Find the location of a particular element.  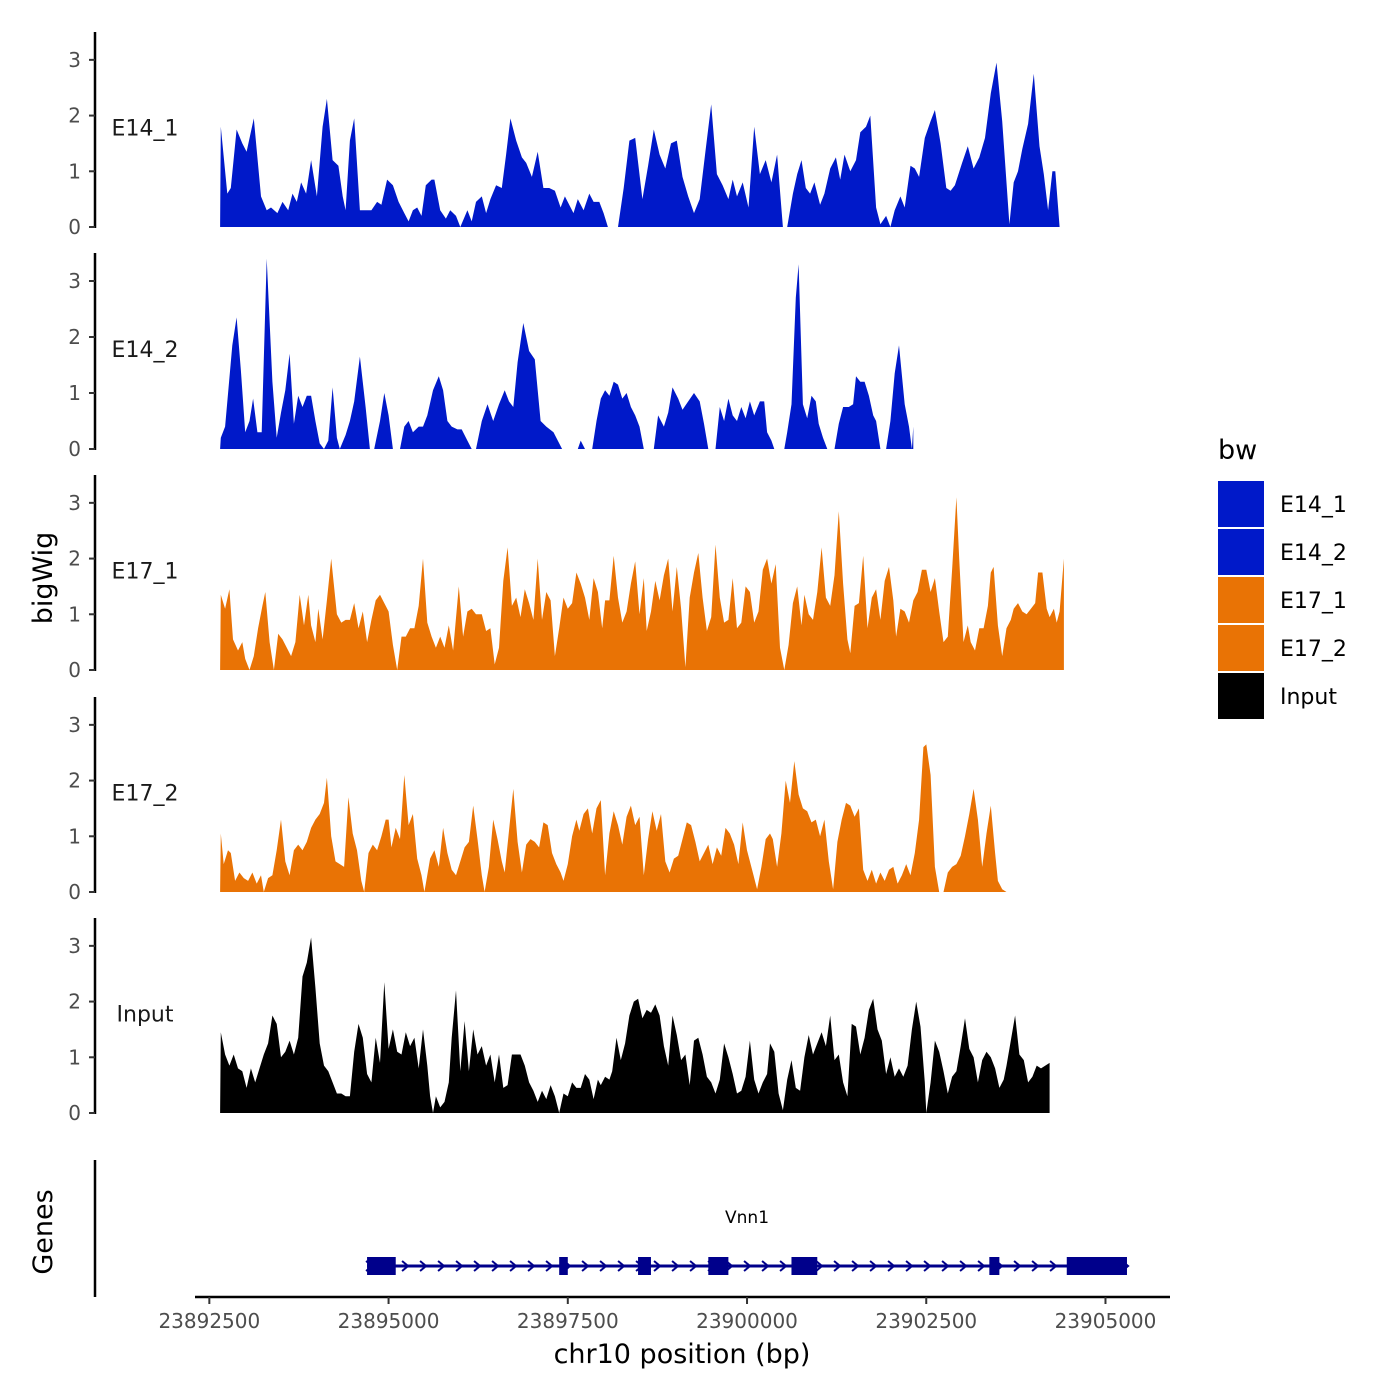

x-tick-label: 23892500 is located at coordinates (209, 1321).